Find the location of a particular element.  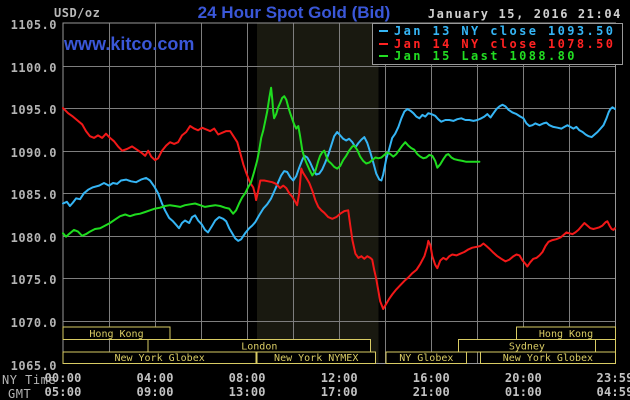

gmt-time-label: 17:00 is located at coordinates (339, 392).